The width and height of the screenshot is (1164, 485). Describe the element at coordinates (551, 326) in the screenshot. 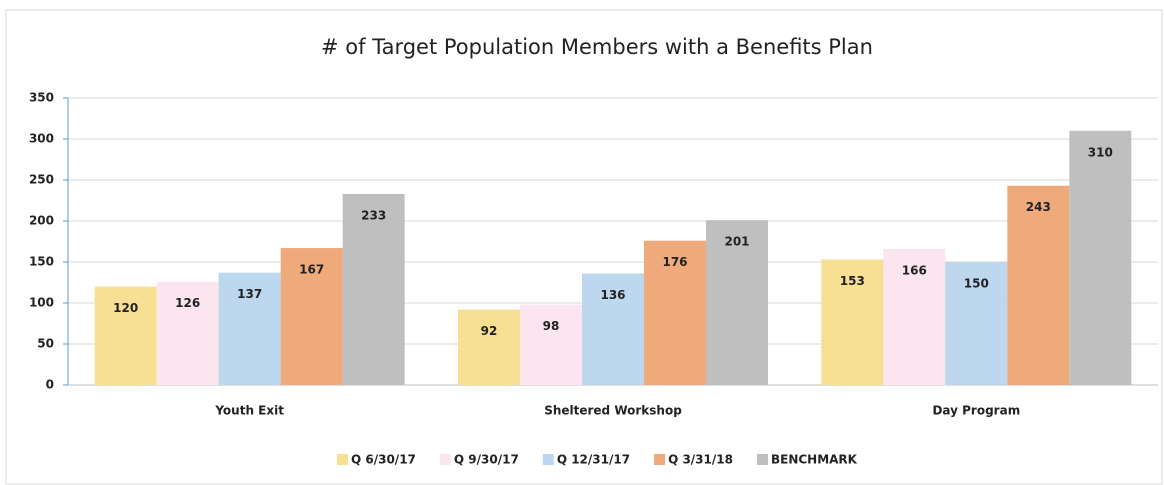

I see `data-label: 98` at that location.